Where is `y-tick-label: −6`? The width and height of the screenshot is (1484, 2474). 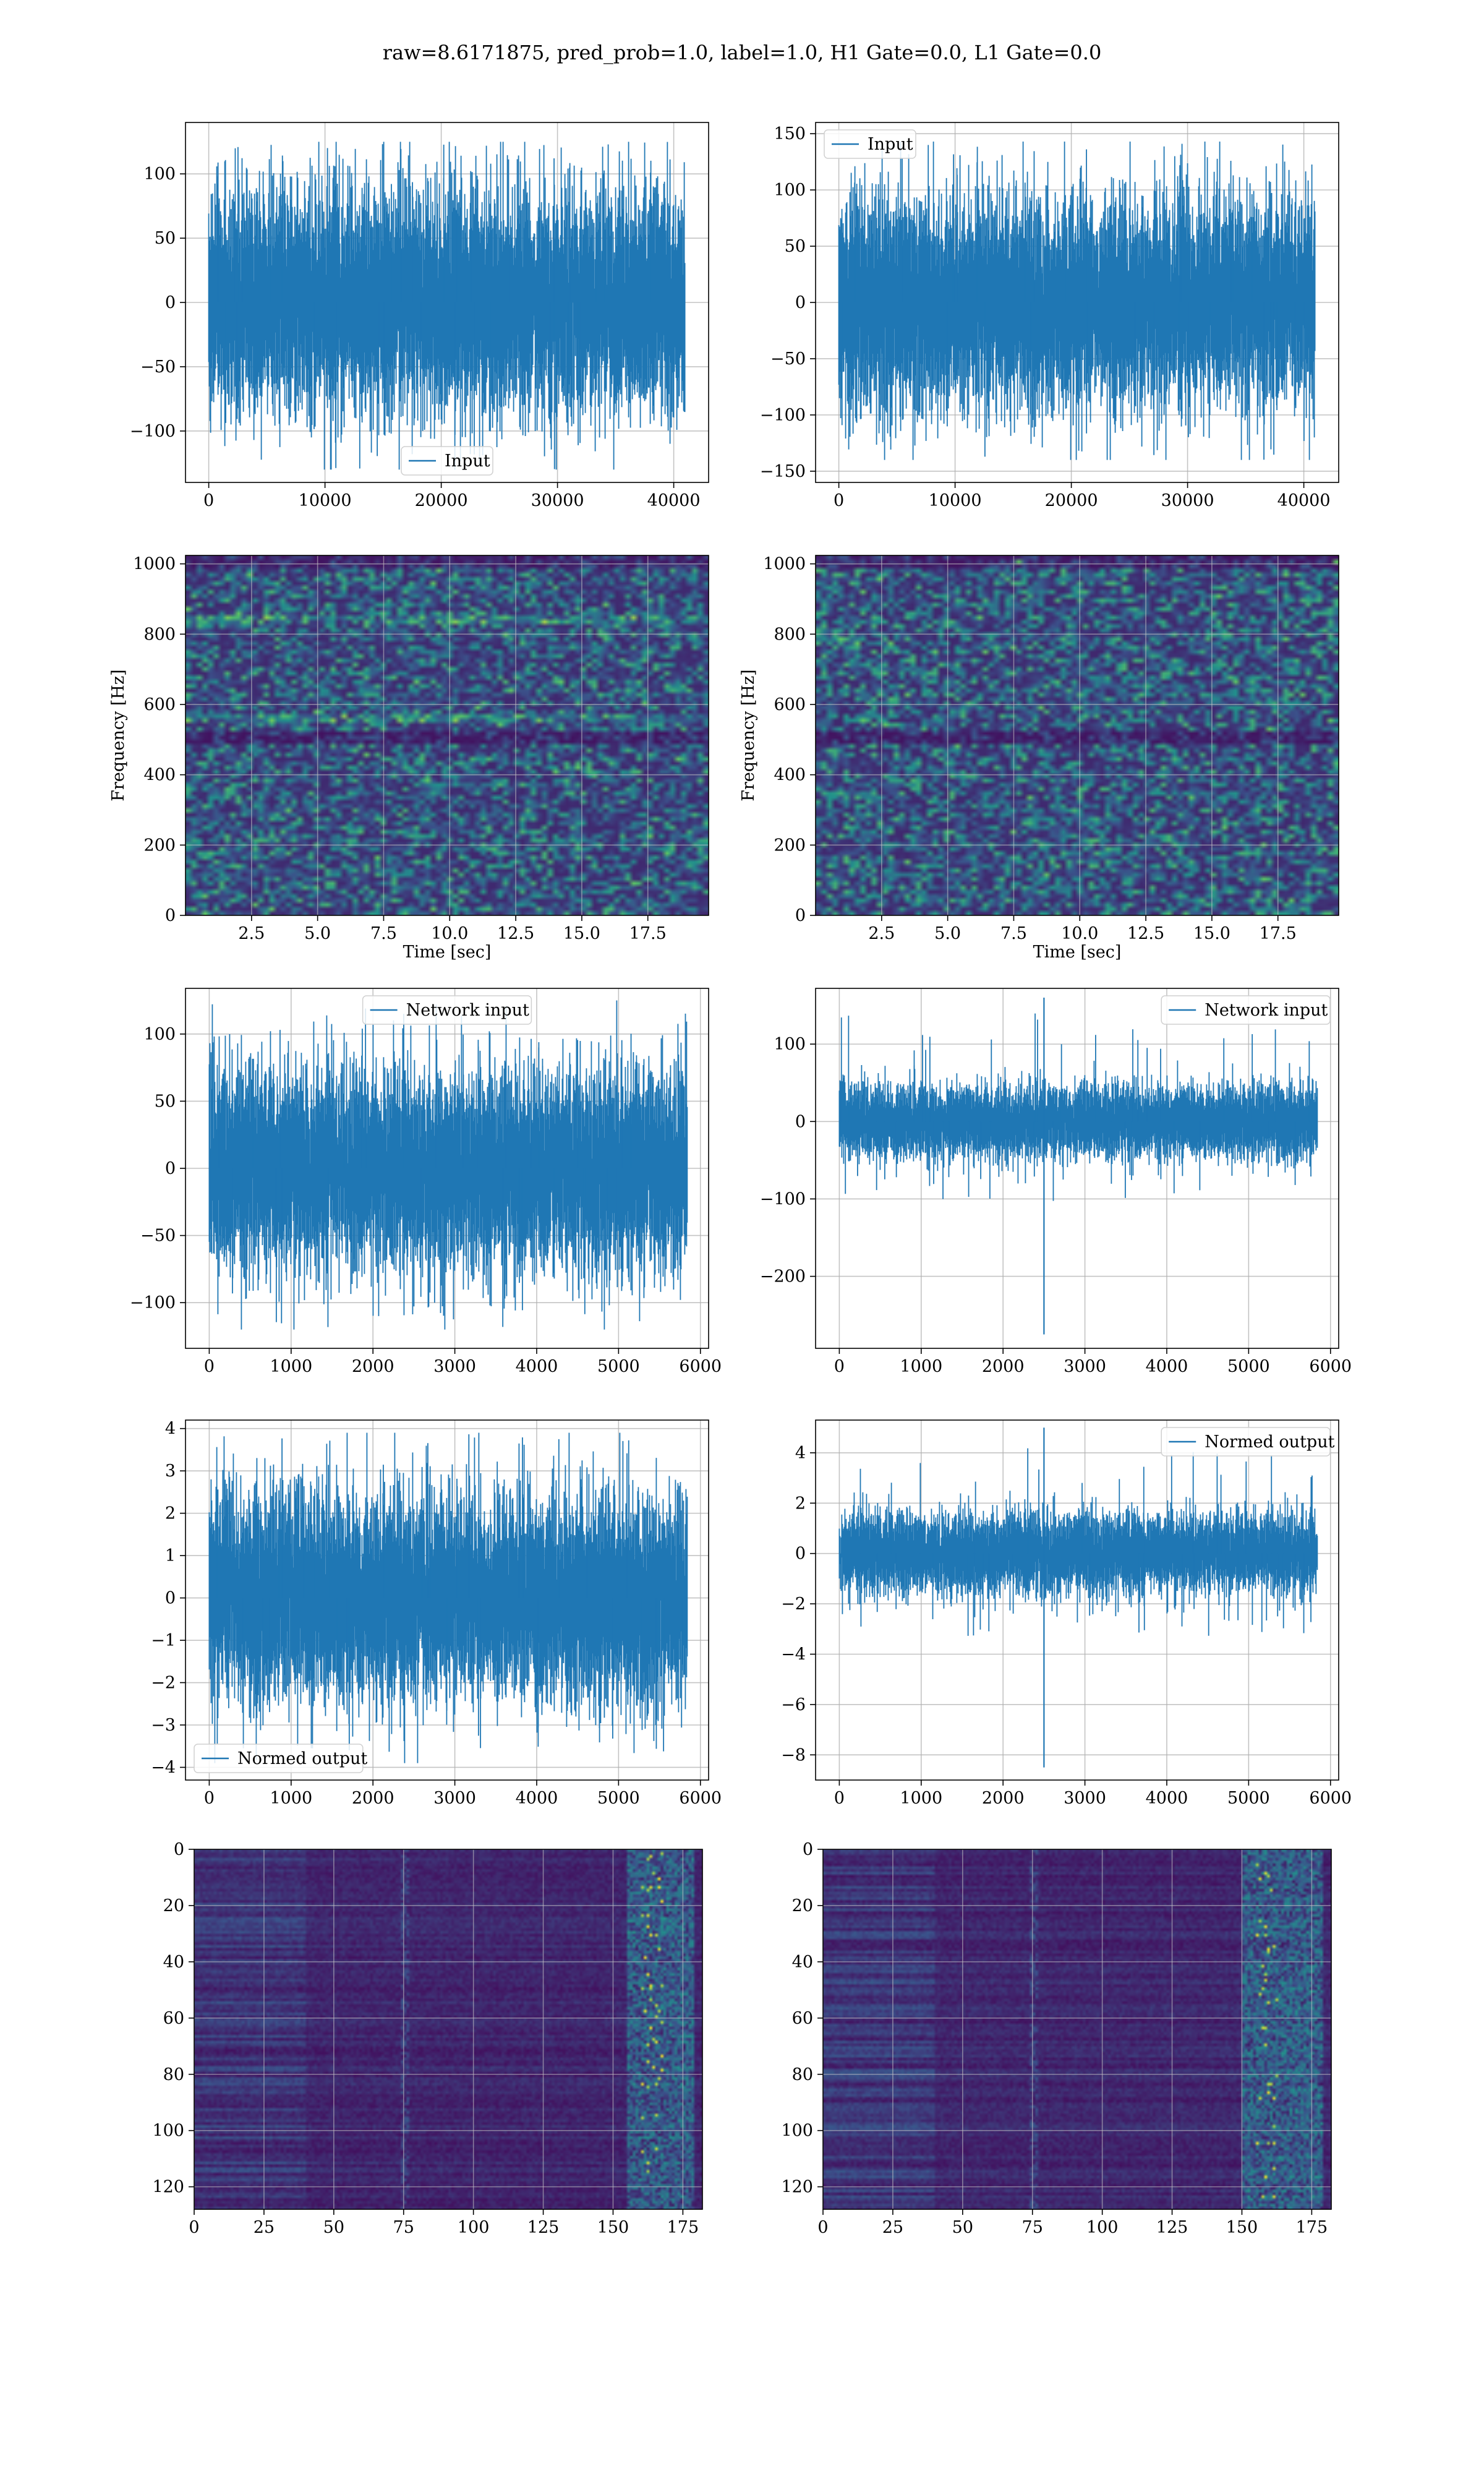
y-tick-label: −6 is located at coordinates (793, 1704).